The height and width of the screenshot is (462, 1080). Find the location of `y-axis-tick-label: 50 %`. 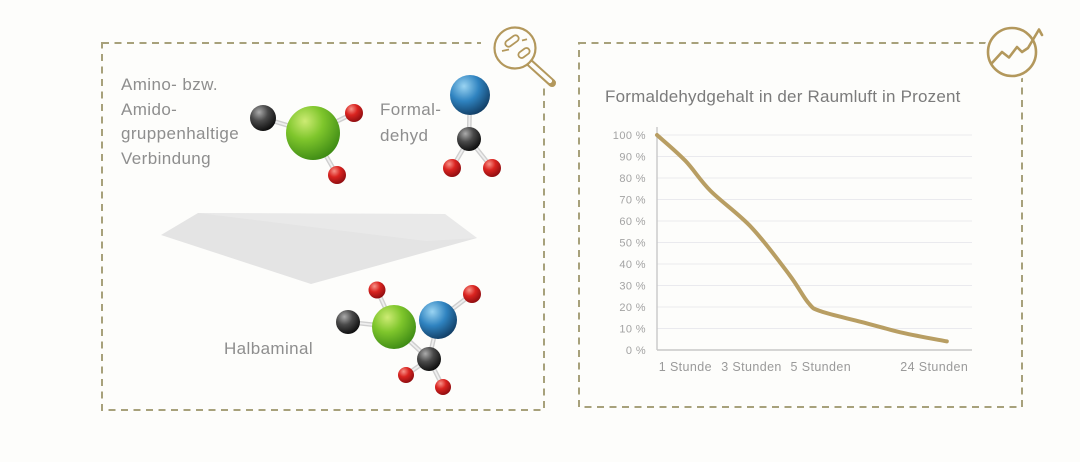

y-axis-tick-label: 50 % is located at coordinates (632, 244).